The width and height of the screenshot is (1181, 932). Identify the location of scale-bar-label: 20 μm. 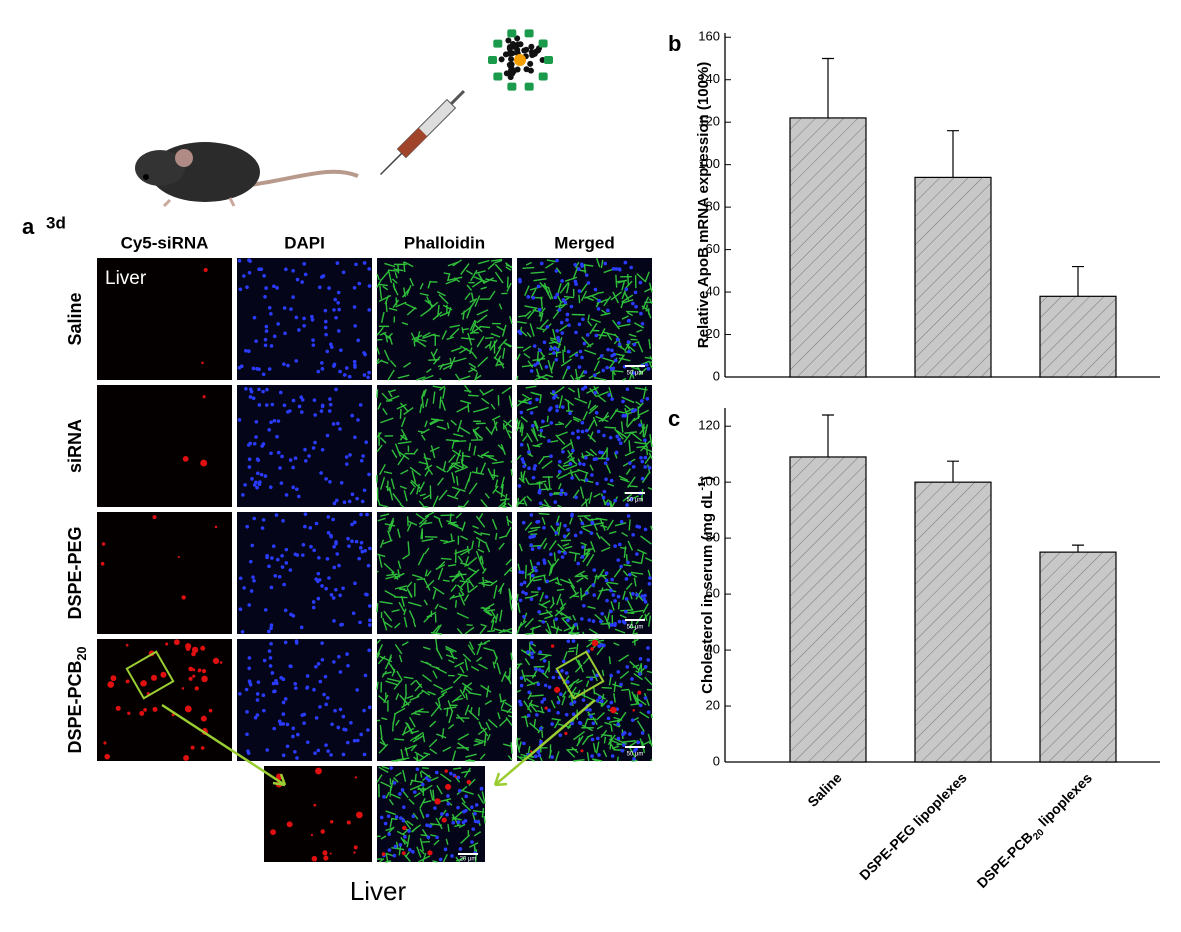
(468, 860).